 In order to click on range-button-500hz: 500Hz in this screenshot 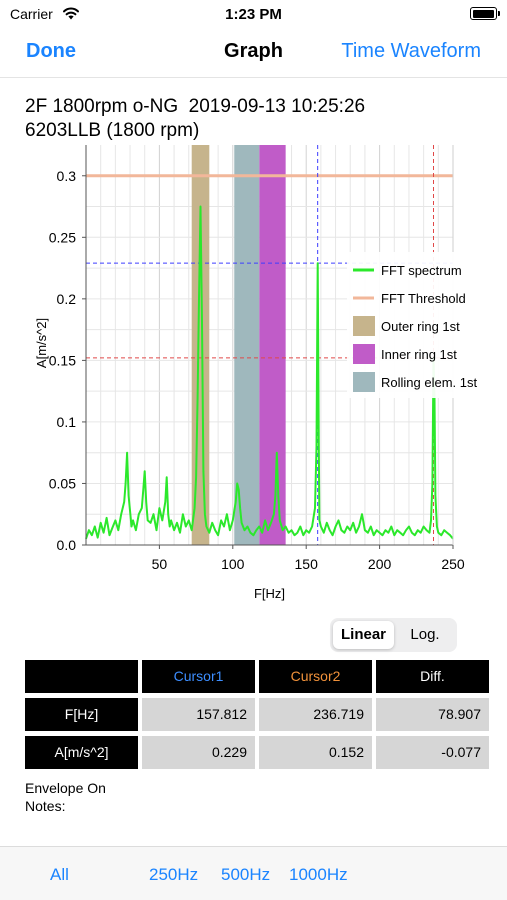, I will do `click(246, 874)`.